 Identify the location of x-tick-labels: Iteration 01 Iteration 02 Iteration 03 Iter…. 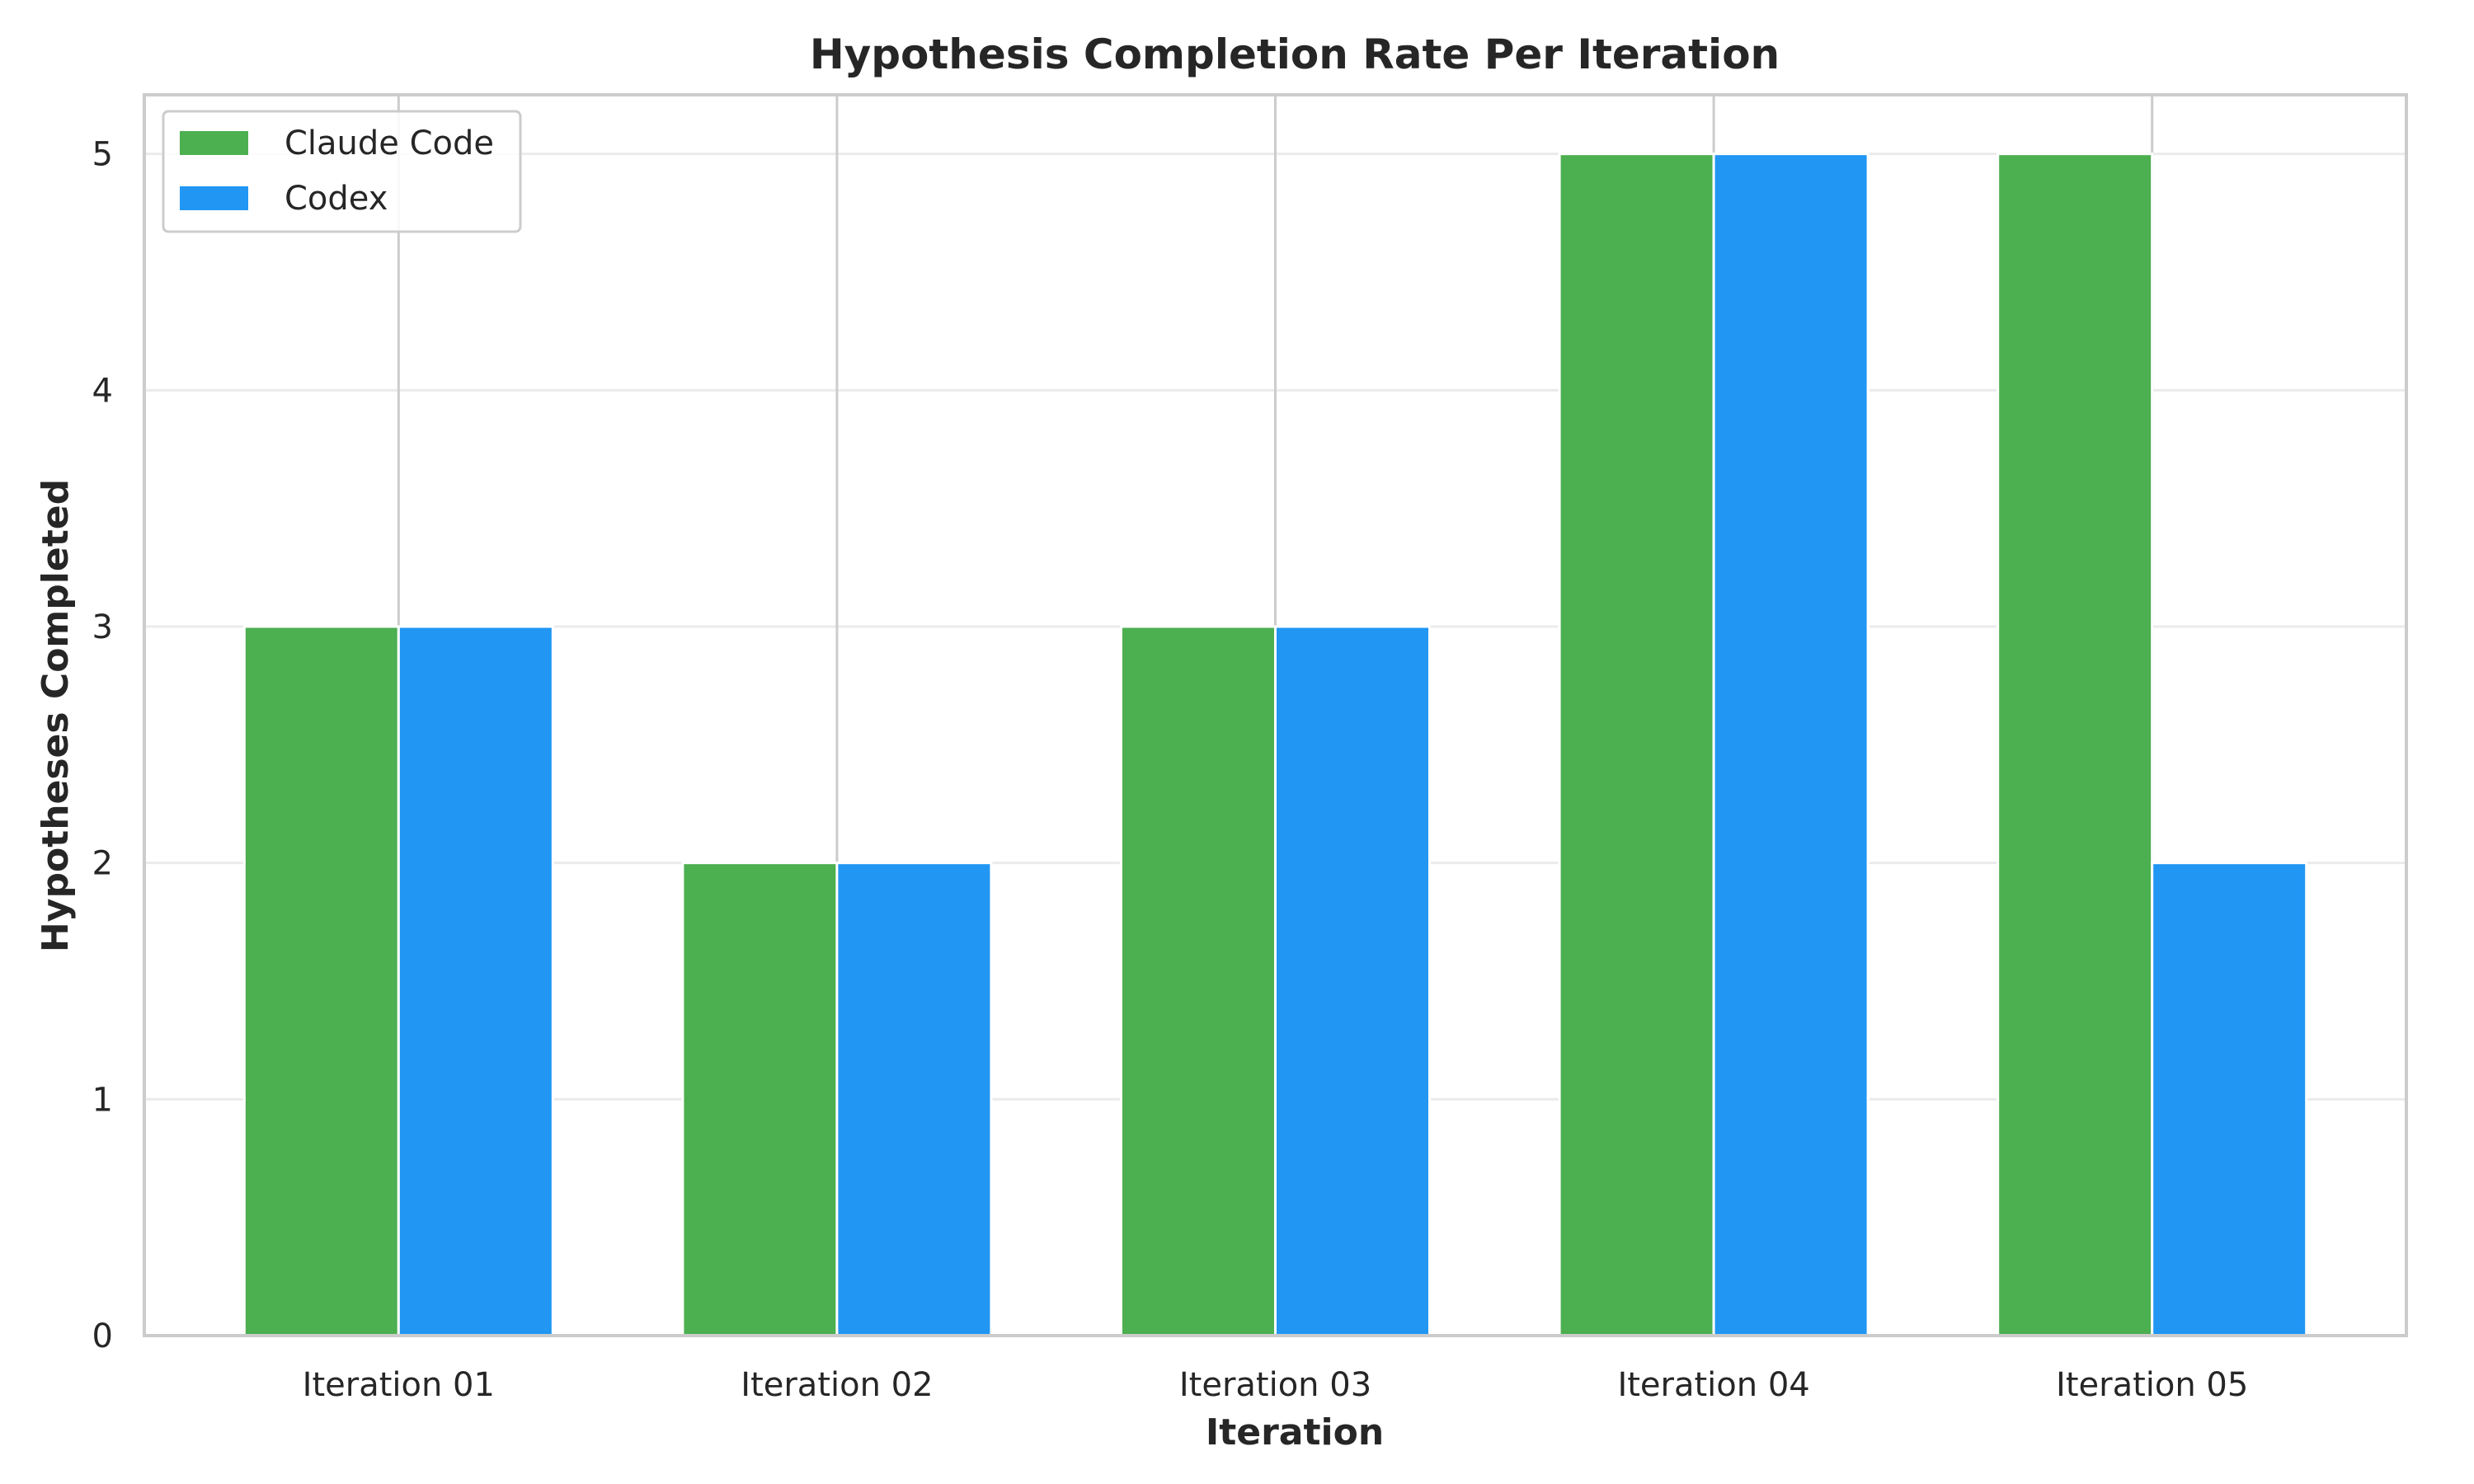
(1276, 1385).